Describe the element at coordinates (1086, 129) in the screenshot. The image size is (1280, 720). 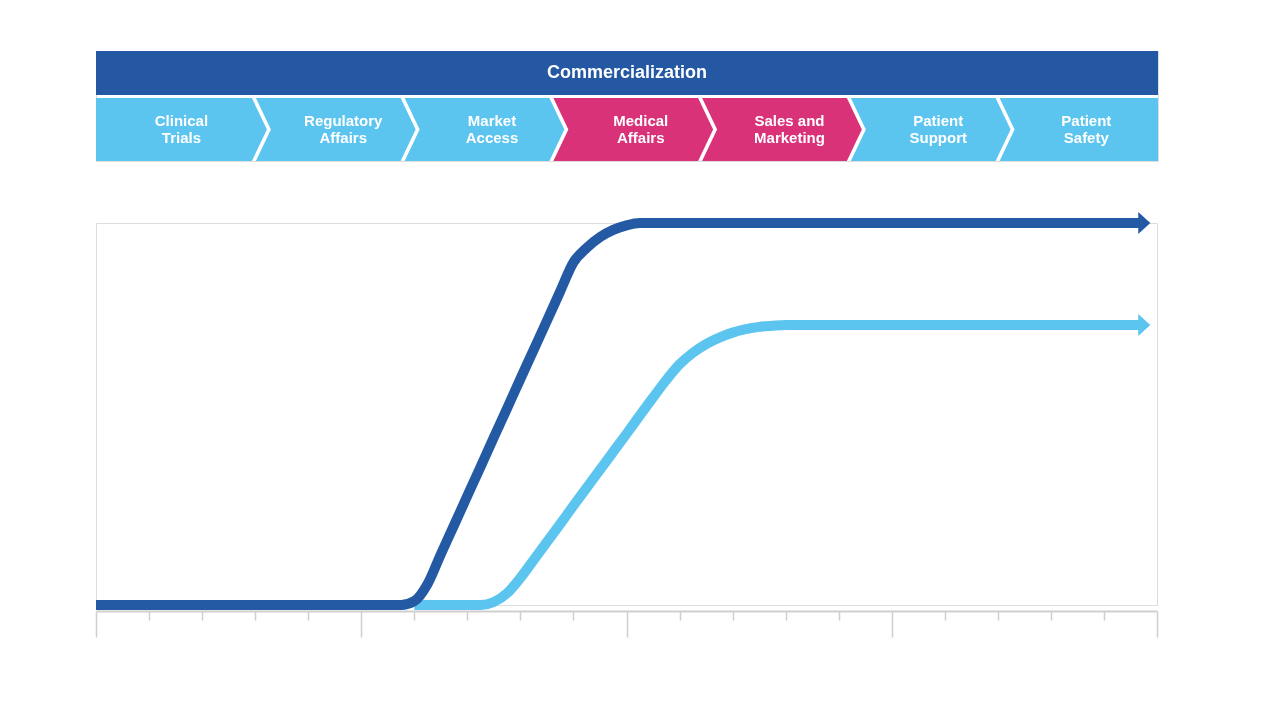
I see `category-label: Patient Safety` at that location.